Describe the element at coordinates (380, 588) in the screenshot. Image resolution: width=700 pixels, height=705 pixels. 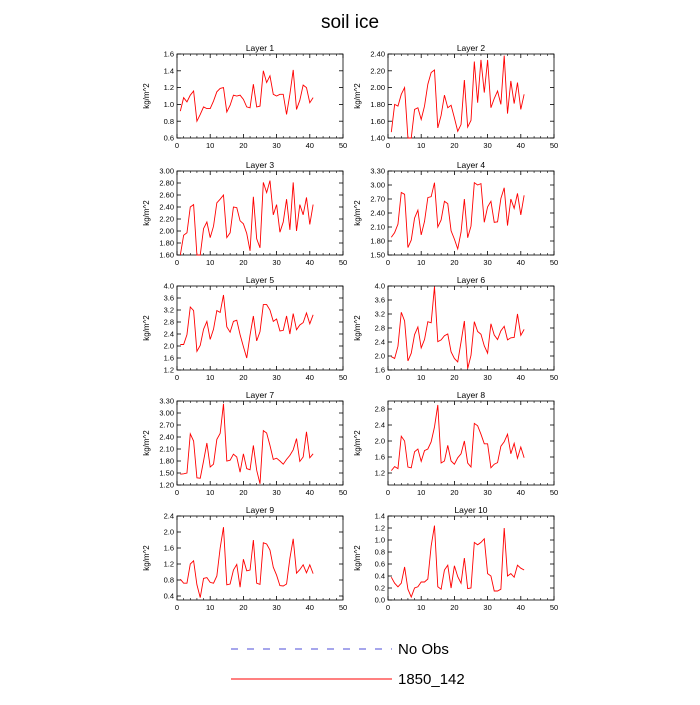
I see `y-tick-label: 0.2` at that location.